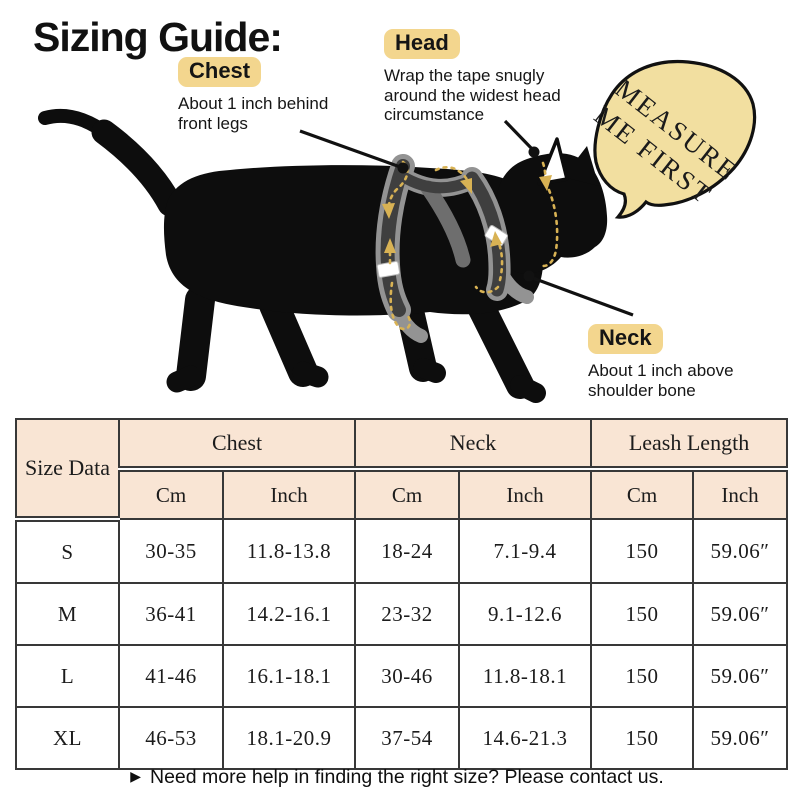  Describe the element at coordinates (351, 149) in the screenshot. I see `leader-line-chest` at that location.